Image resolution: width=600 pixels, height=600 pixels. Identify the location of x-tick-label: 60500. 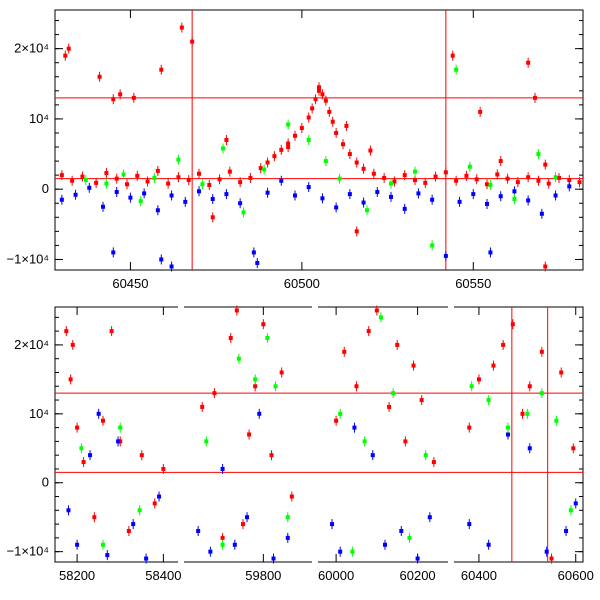
(302, 283).